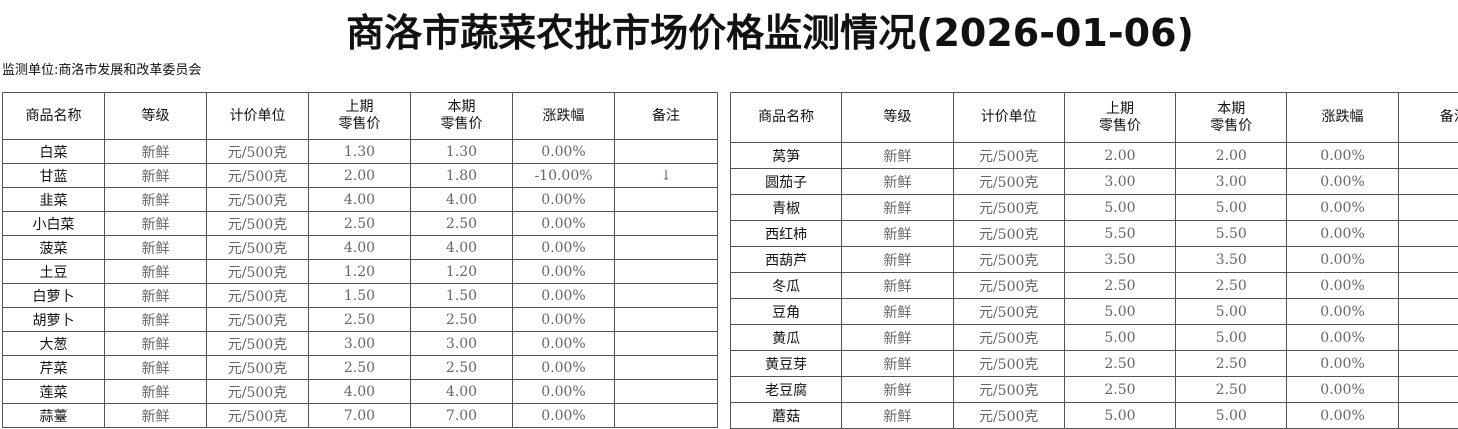  Describe the element at coordinates (360, 295) in the screenshot. I see `table-row: 白萝卜 新鲜 元/500克 1.50 1.50 0.00%` at that location.